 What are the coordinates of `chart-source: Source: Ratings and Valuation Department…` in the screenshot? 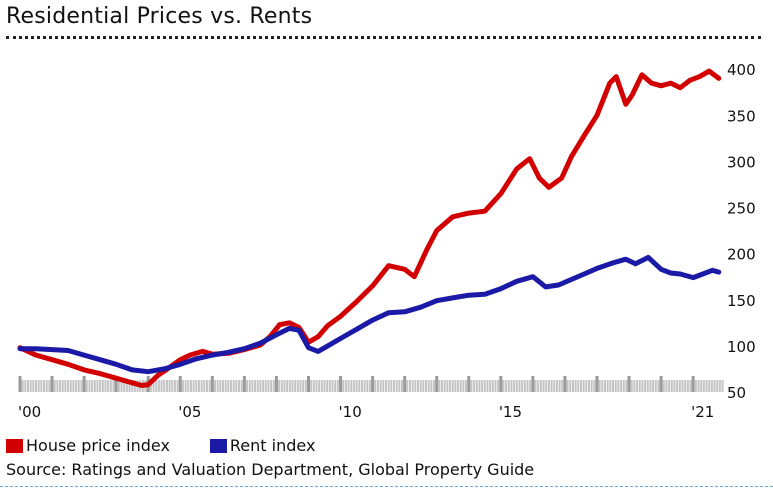 It's located at (270, 469).